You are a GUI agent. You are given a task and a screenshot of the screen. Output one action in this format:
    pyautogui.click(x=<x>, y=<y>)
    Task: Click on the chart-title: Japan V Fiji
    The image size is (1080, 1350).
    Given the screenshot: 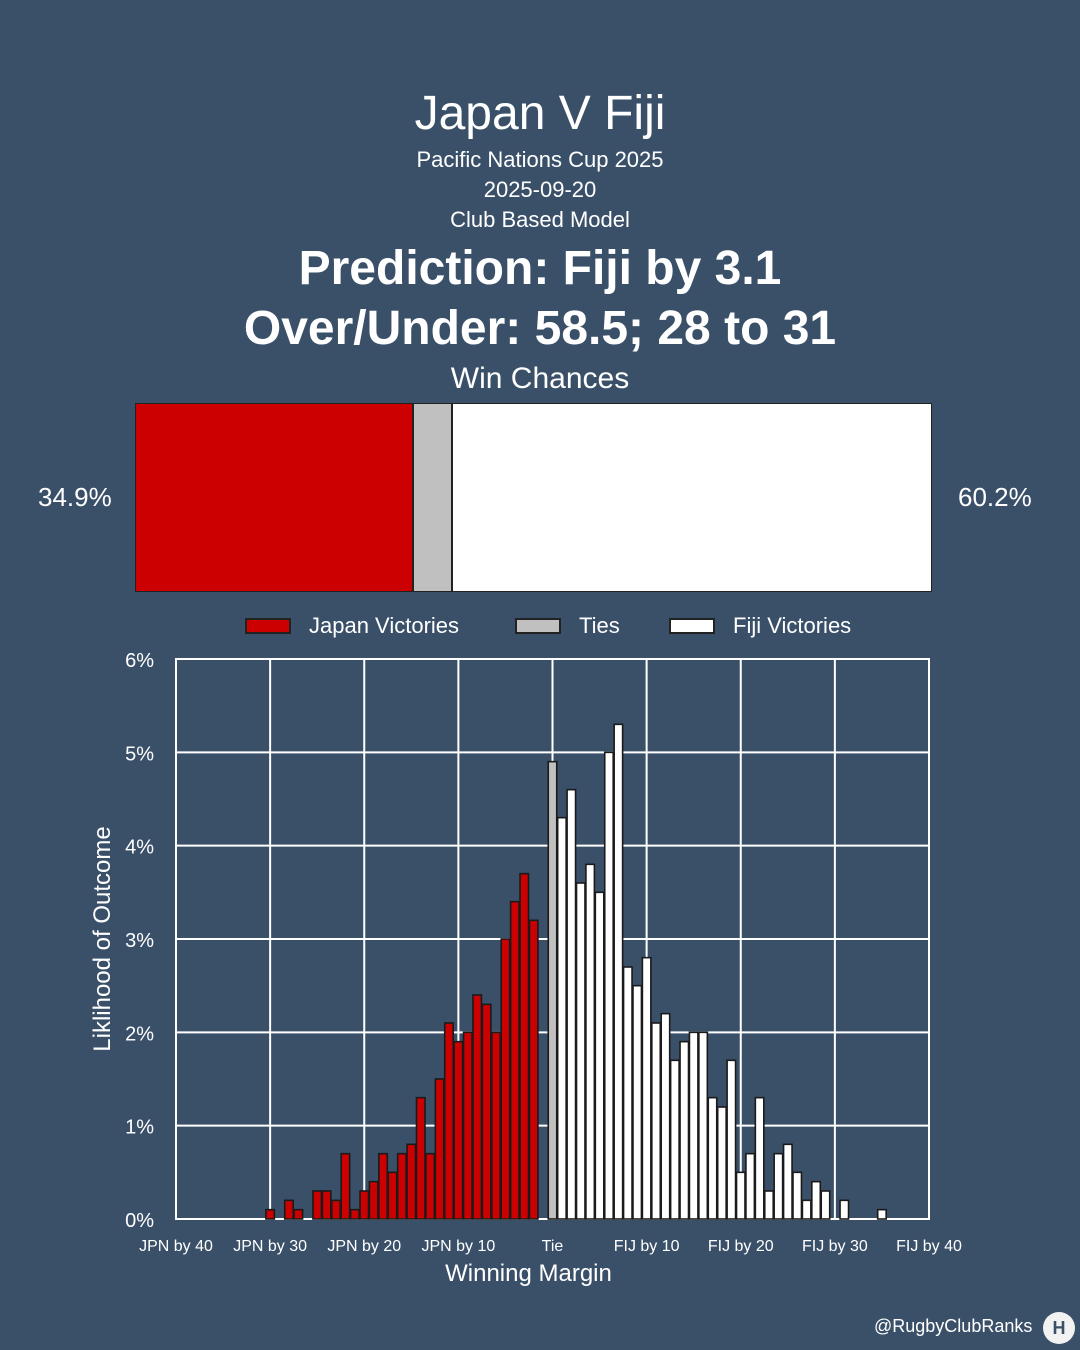 What is the action you would take?
    pyautogui.click(x=540, y=113)
    